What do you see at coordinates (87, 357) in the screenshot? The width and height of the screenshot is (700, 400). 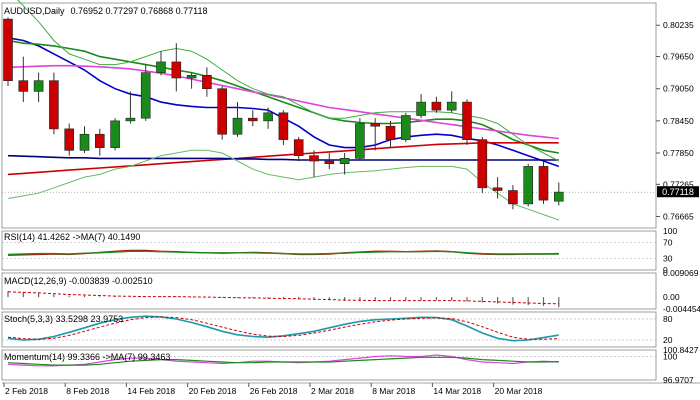 I see `momentum-label: Momentum(14) 99.3366 ->MA(7) 99.3463` at bounding box center [87, 357].